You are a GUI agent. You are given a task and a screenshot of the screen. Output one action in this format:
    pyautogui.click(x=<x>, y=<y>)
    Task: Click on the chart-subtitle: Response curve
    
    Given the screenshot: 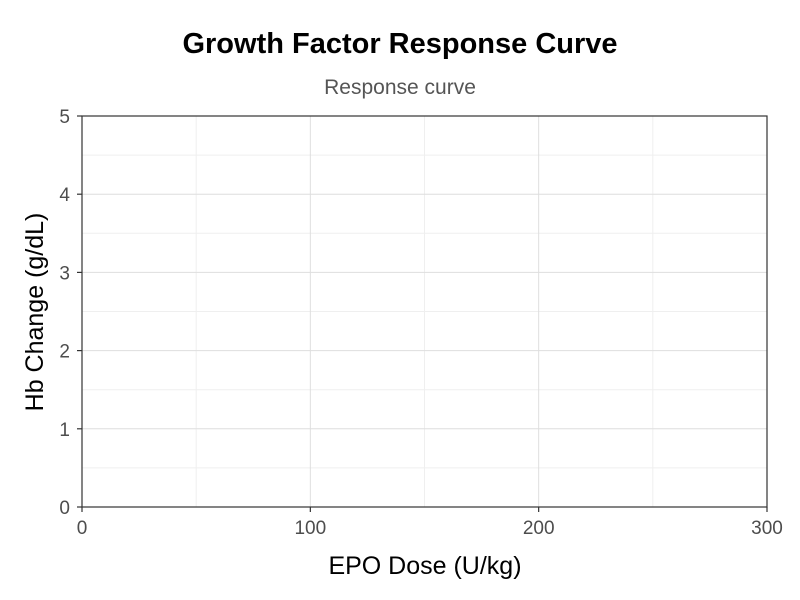 What is the action you would take?
    pyautogui.click(x=400, y=87)
    